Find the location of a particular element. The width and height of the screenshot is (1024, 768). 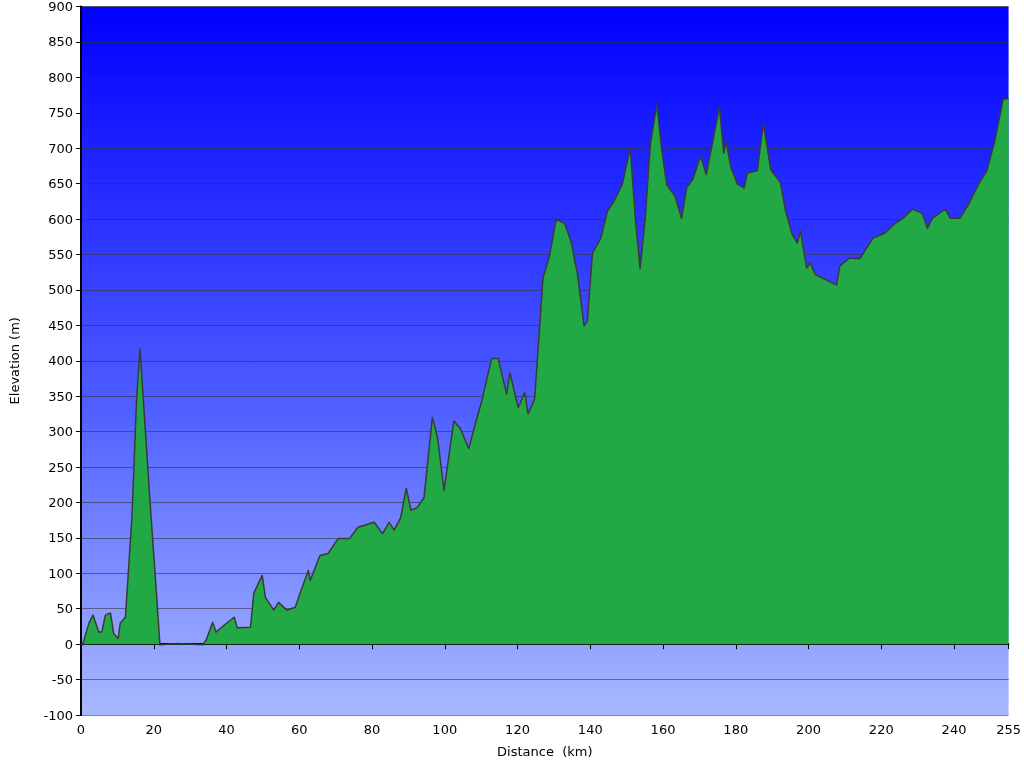

x-tick-label: 240 is located at coordinates (954, 729).